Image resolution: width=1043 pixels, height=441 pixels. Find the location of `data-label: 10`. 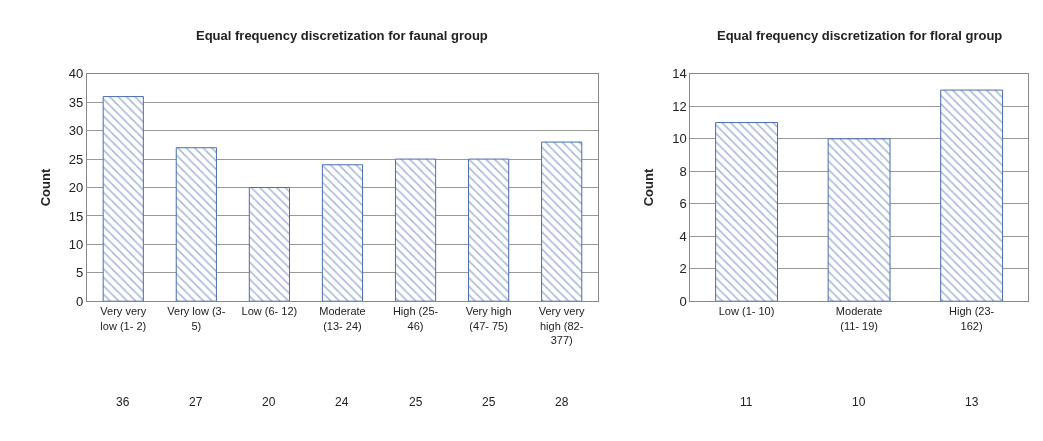

data-label: 10 is located at coordinates (859, 402).